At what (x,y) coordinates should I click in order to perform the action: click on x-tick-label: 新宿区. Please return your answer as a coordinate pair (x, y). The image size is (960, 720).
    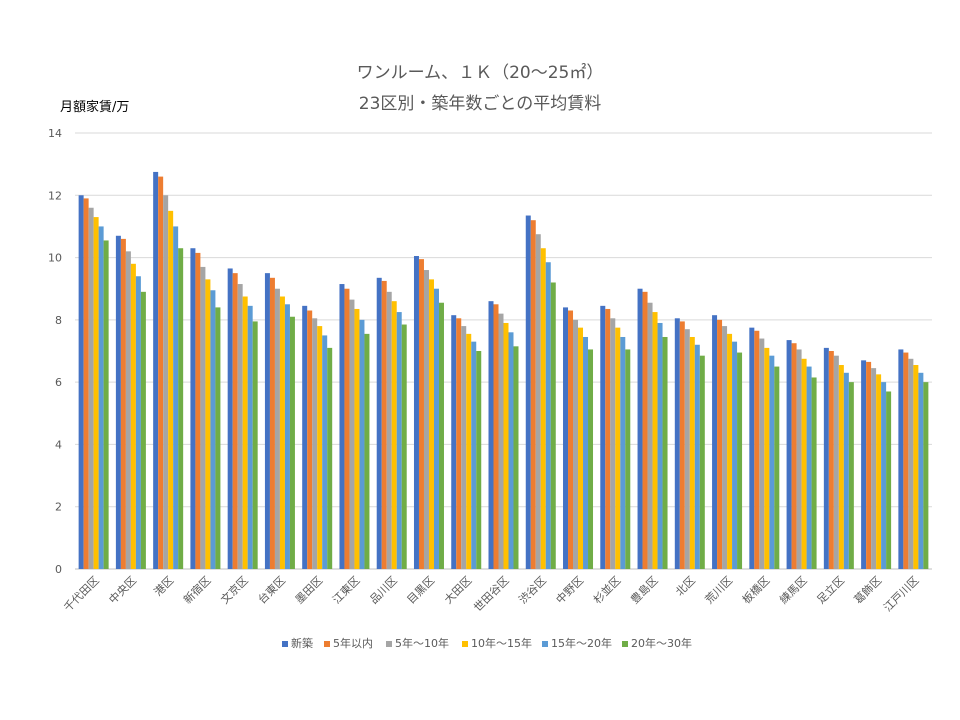
    Looking at the image, I should click on (196, 589).